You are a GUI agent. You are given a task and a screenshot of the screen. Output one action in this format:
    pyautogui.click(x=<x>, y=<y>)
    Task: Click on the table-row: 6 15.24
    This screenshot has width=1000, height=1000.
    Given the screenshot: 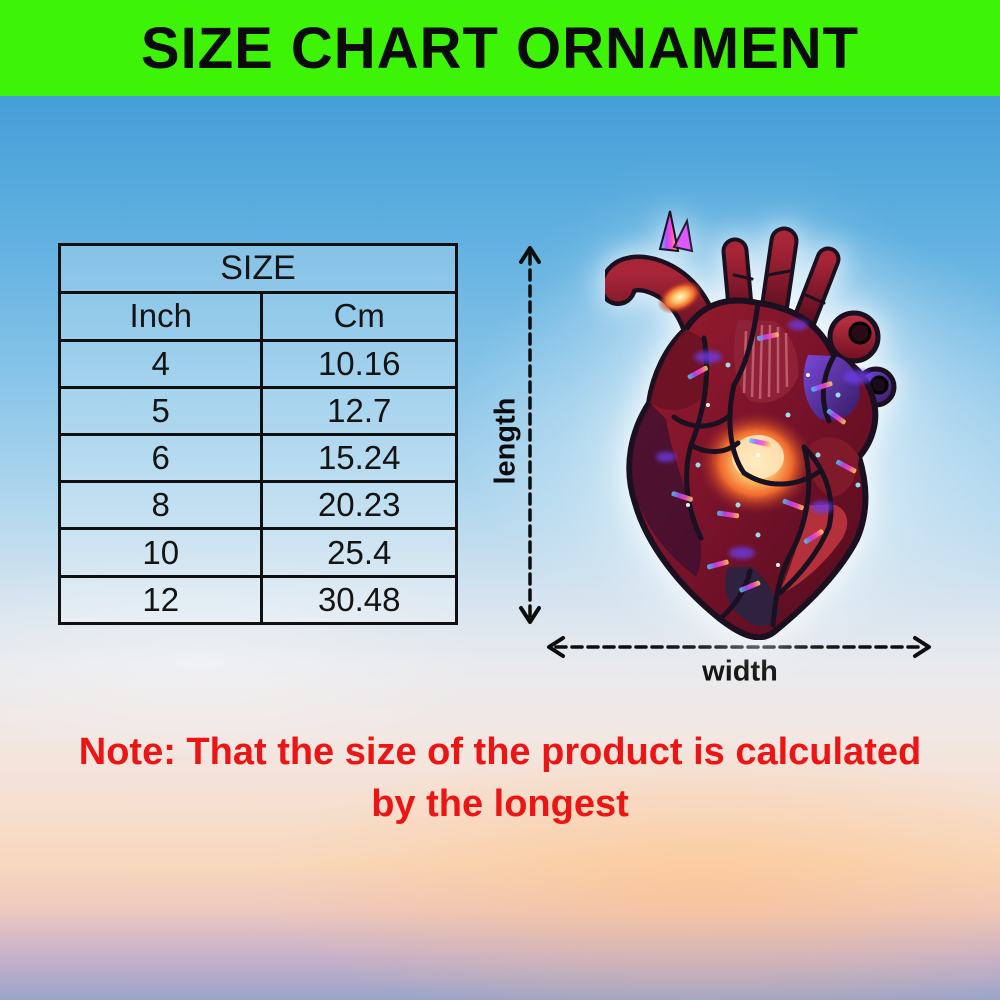 What is the action you would take?
    pyautogui.click(x=257, y=458)
    